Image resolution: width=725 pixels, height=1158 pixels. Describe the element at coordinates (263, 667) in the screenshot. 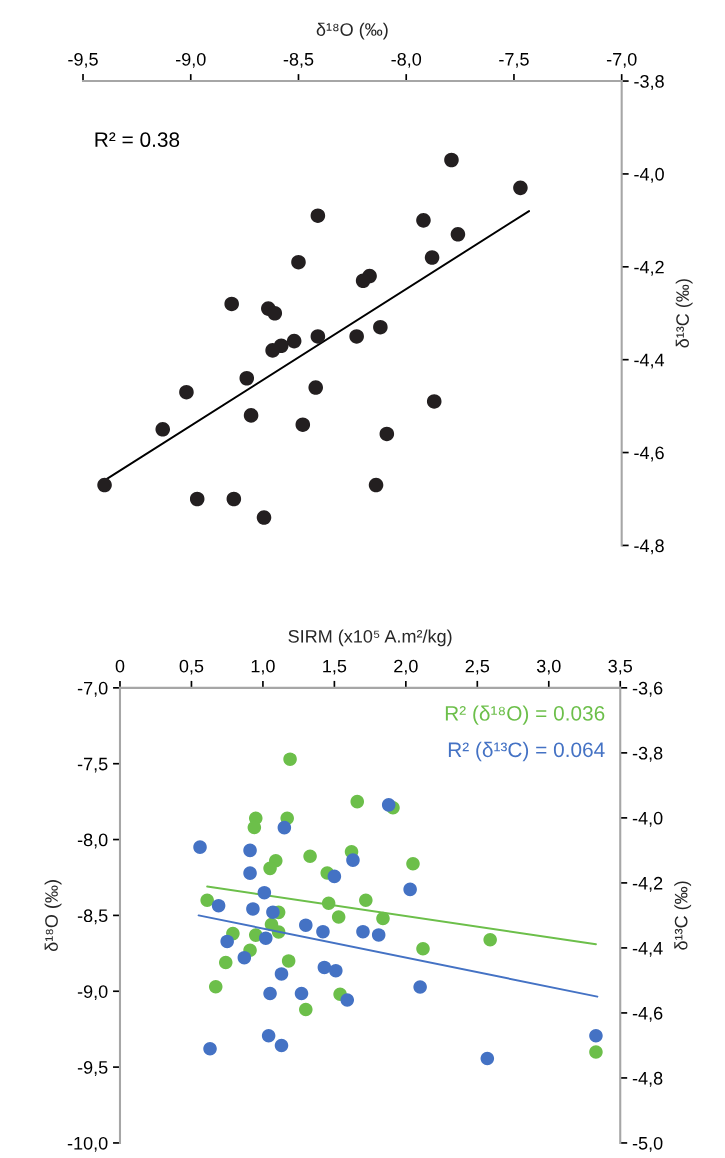

I see `x-tick-label: 1,0` at that location.